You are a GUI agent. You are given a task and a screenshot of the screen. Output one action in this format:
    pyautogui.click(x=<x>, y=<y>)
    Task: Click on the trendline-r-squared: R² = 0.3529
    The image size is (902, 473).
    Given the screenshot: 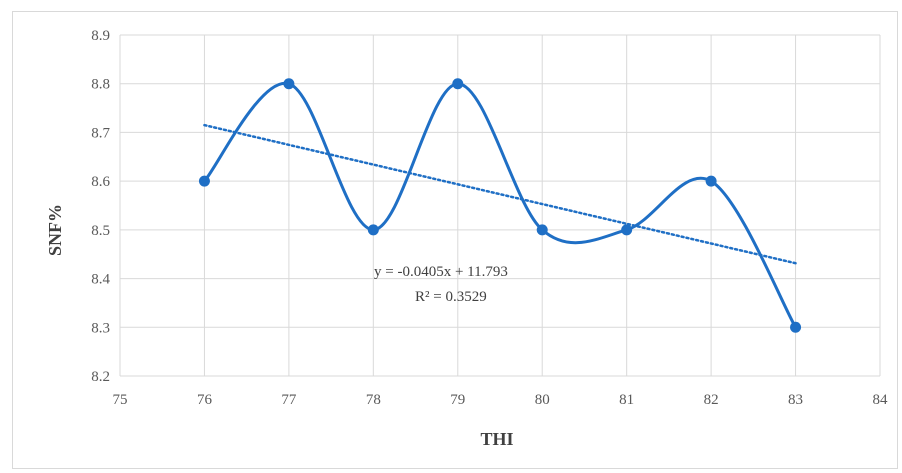 What is the action you would take?
    pyautogui.click(x=451, y=297)
    